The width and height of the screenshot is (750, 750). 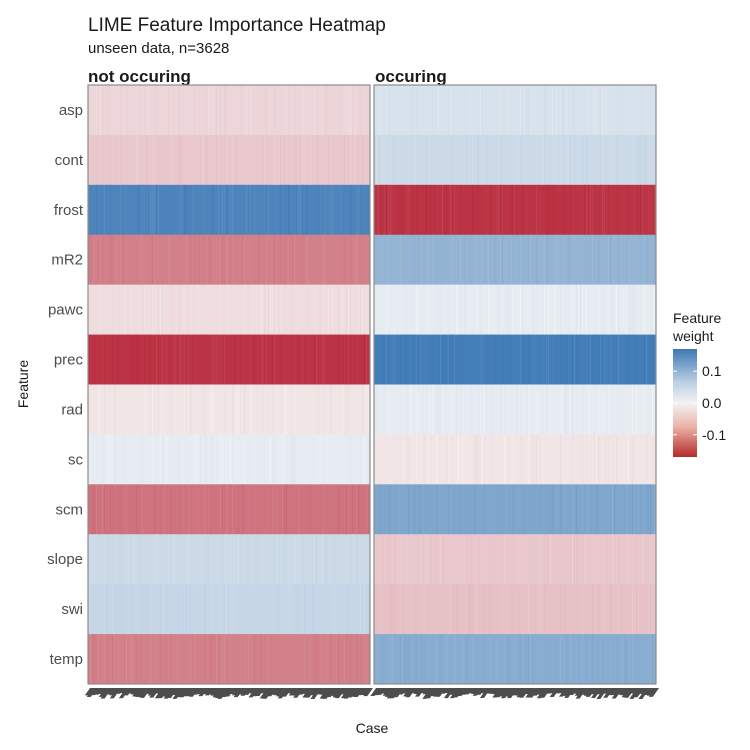 What do you see at coordinates (71, 110) in the screenshot?
I see `y-tick-asp: asp` at bounding box center [71, 110].